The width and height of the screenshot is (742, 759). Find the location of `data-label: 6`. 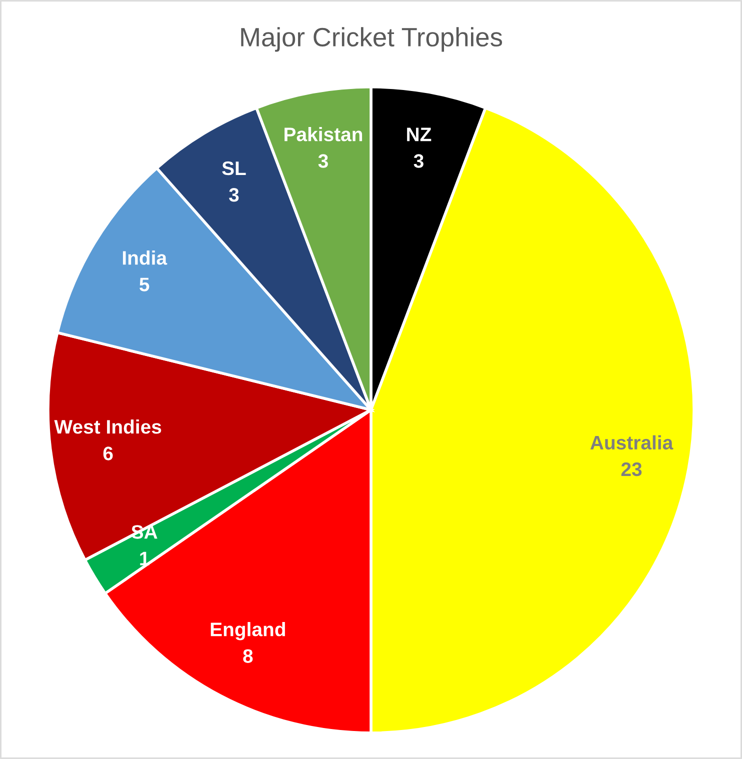

data-label: 6 is located at coordinates (108, 453).